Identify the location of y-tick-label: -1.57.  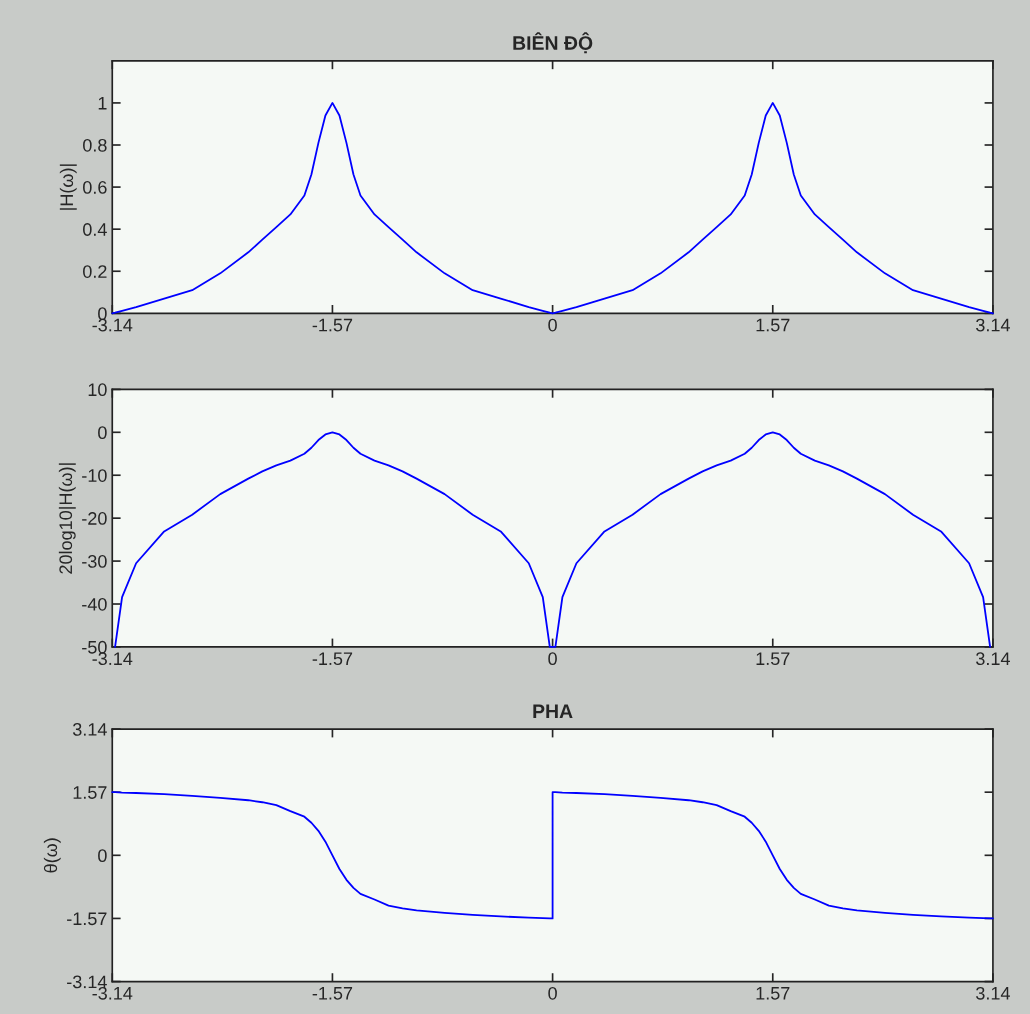
(87, 919).